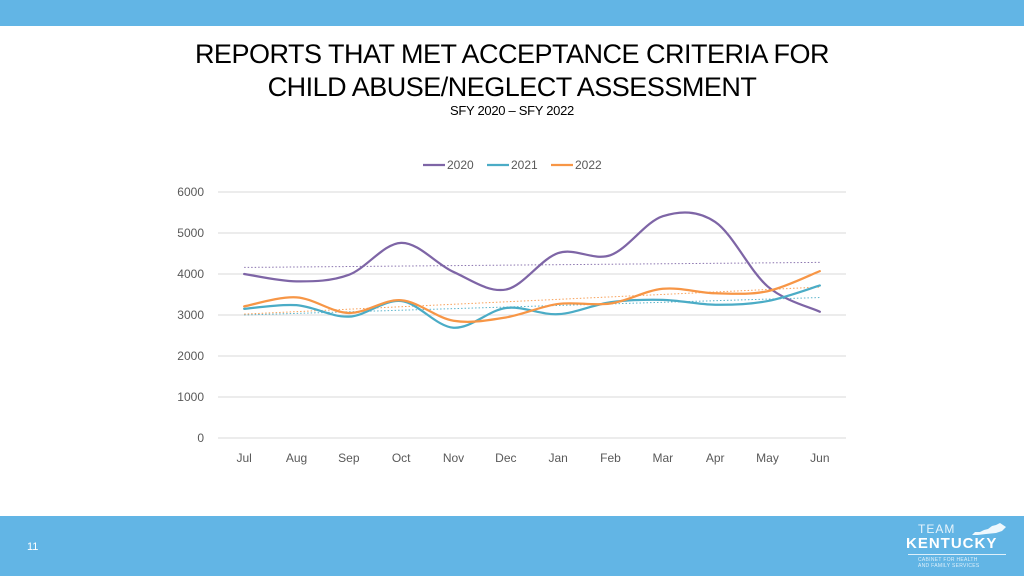 The width and height of the screenshot is (1024, 576). I want to click on y-tick-label: 1000, so click(190, 397).